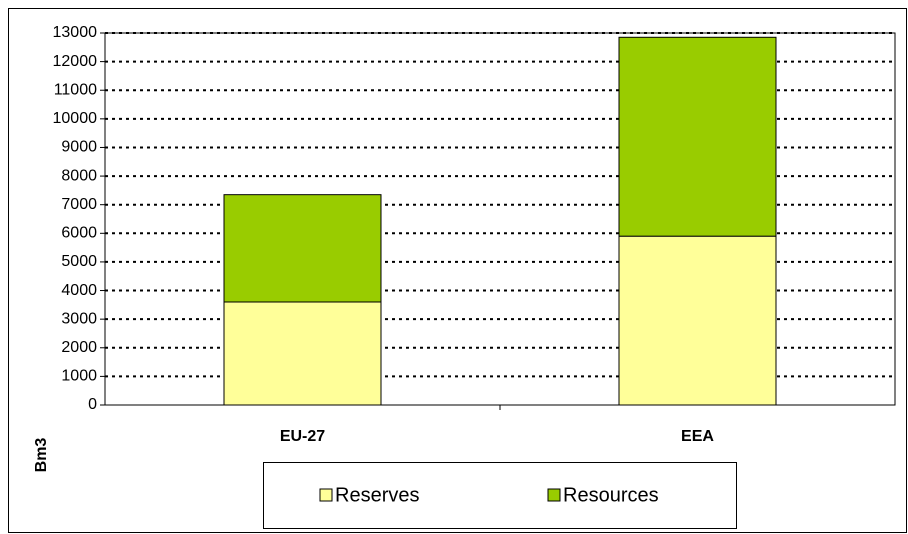  I want to click on y-tick-label: 5000, so click(79, 261).